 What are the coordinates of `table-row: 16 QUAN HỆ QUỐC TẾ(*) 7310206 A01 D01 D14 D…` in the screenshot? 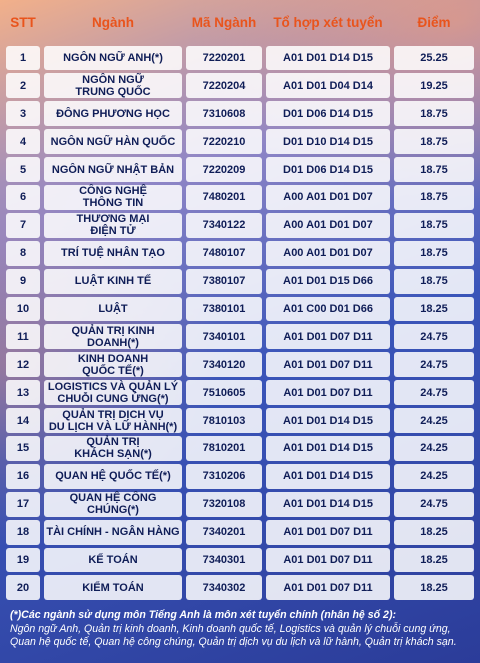 It's located at (240, 476).